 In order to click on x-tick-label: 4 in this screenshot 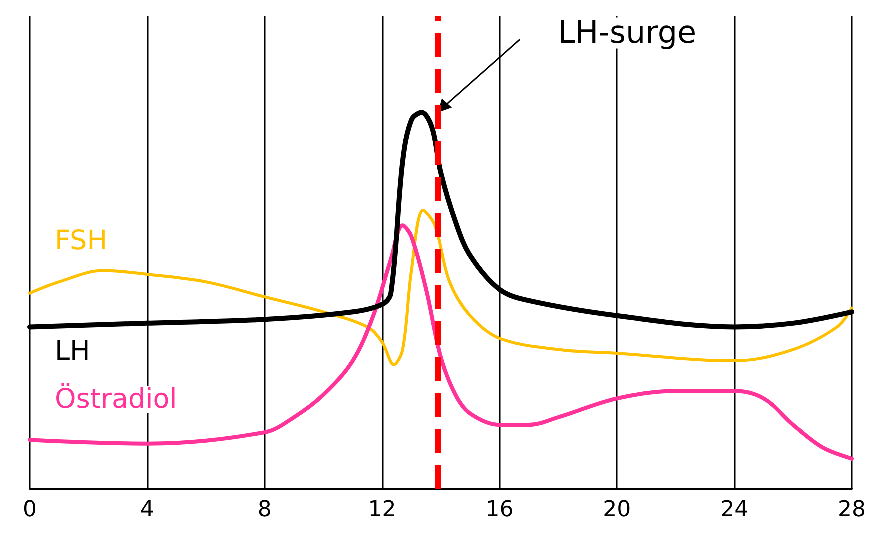, I will do `click(147, 510)`.